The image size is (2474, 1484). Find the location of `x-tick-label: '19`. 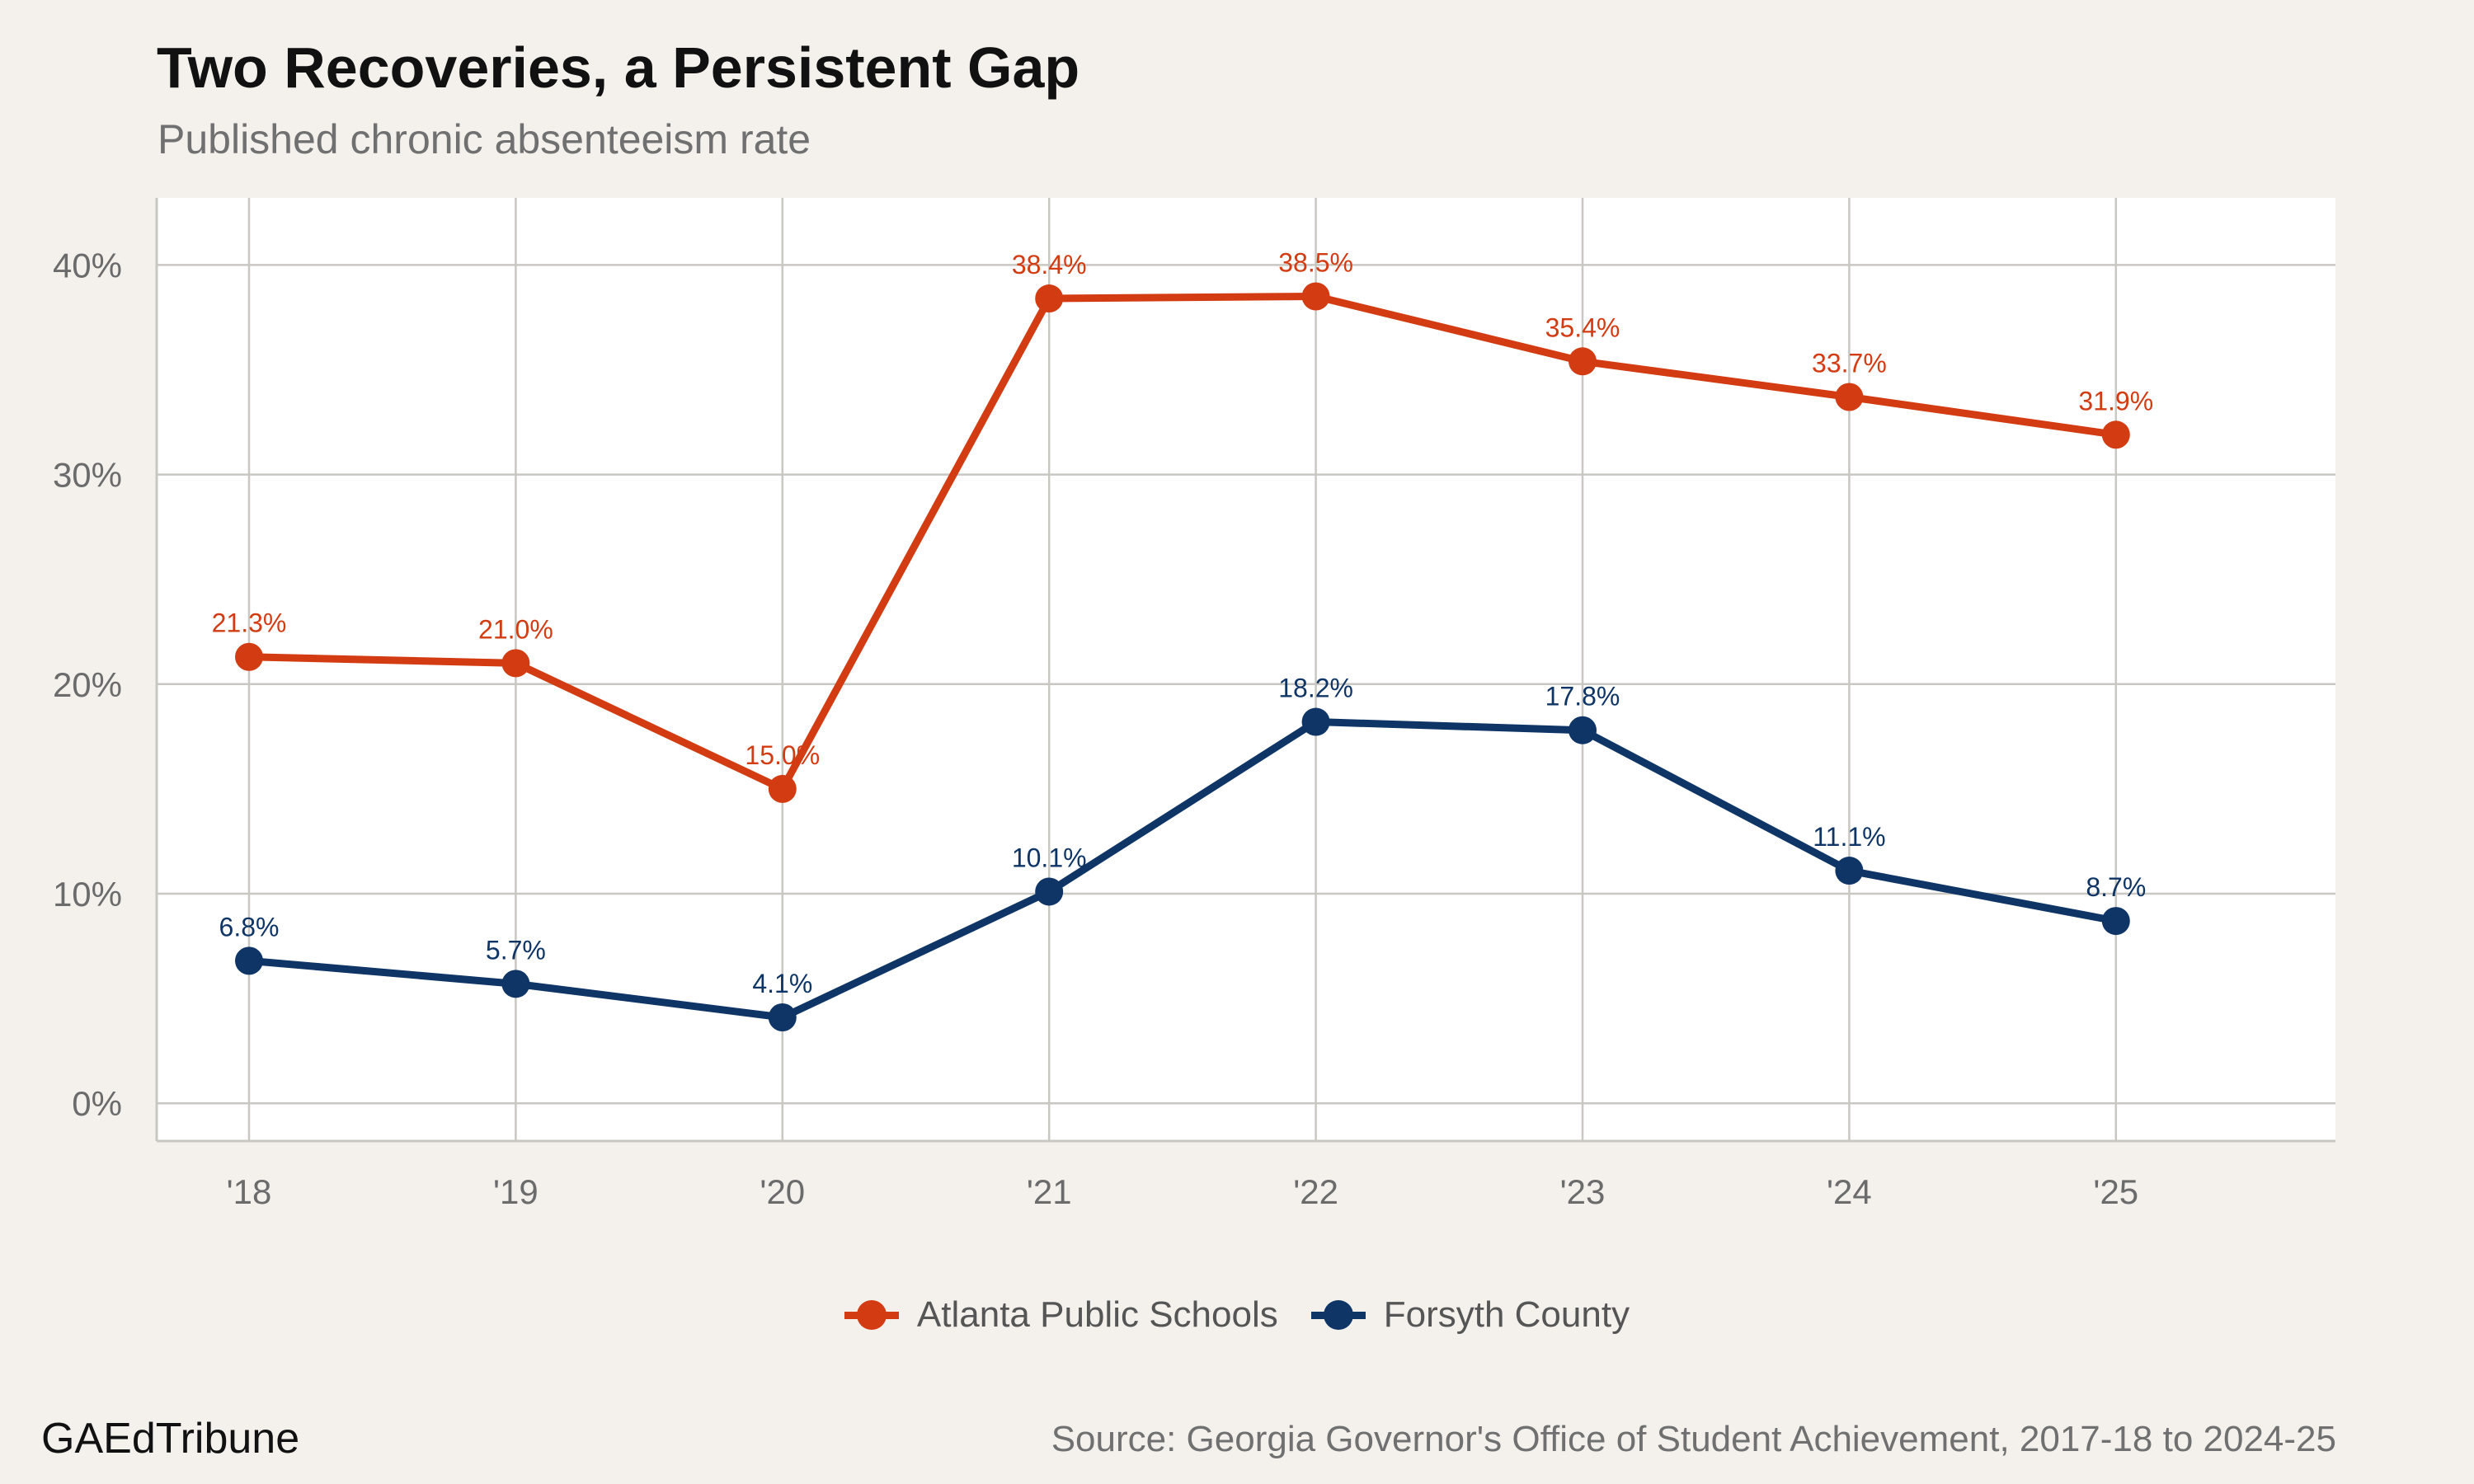

x-tick-label: '19 is located at coordinates (516, 1191).